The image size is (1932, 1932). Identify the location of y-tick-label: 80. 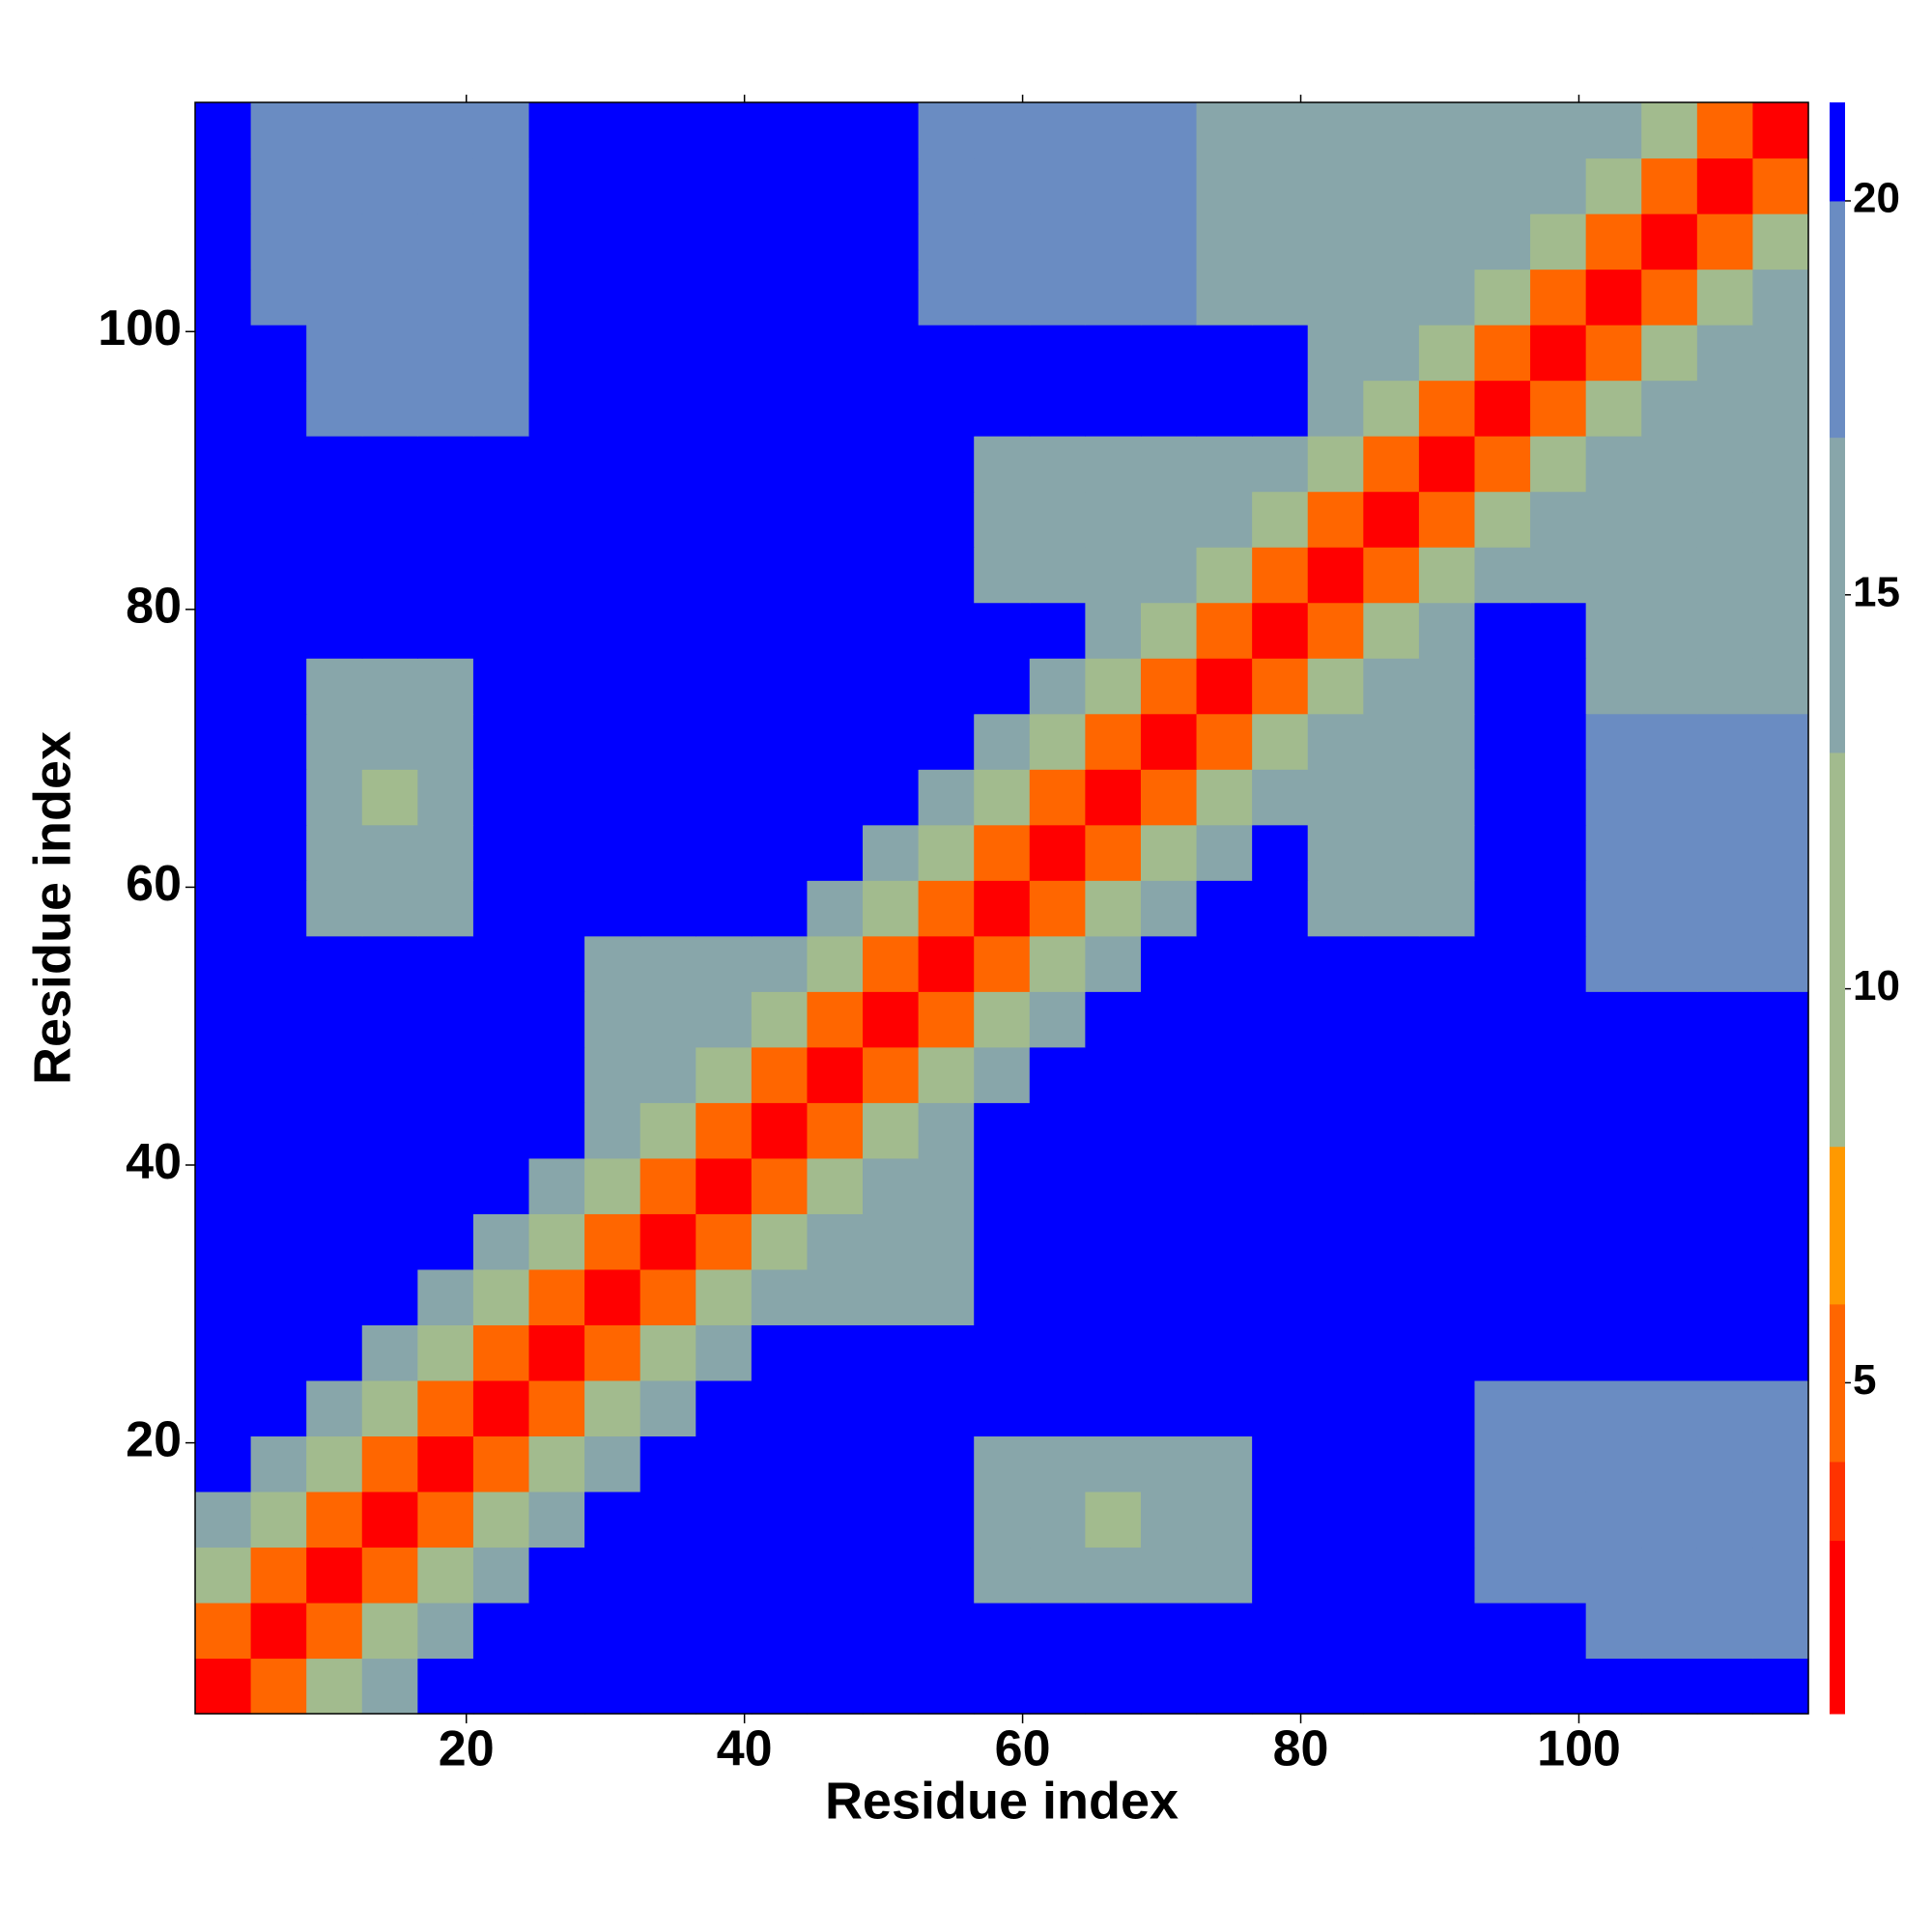
(154, 607).